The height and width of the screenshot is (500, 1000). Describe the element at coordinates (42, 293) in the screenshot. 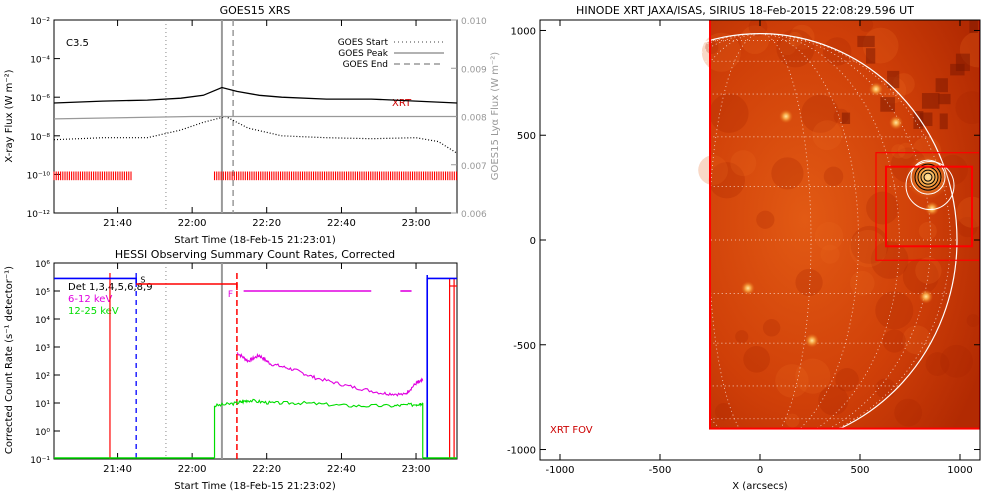

I see `hessi-y-tick-label: 10⁵` at that location.